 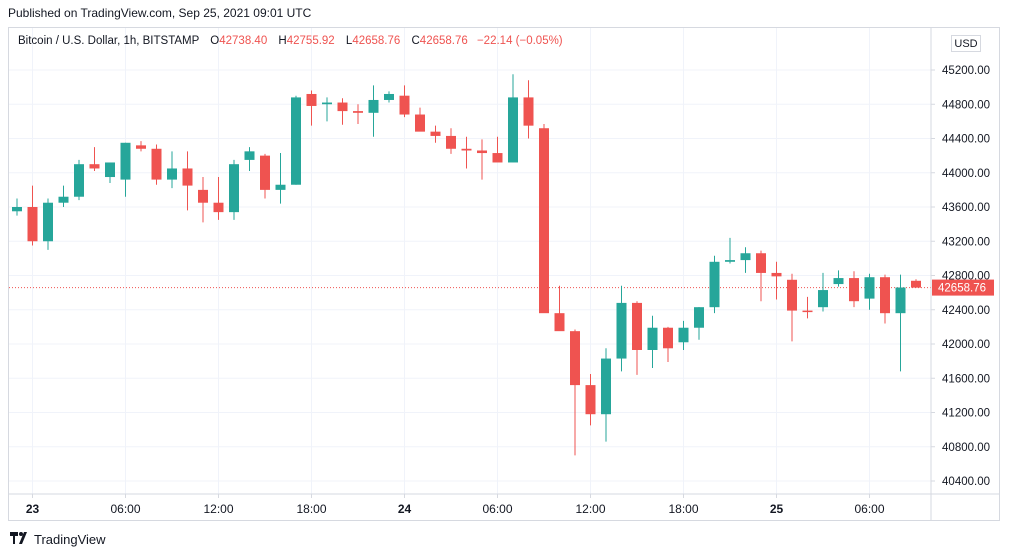 What do you see at coordinates (966, 105) in the screenshot?
I see `price-tick-label: 44800.00` at bounding box center [966, 105].